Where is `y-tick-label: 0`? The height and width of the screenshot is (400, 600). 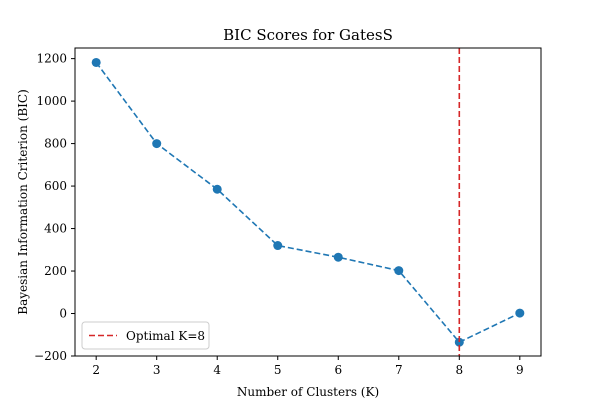
y-tick-label: 0 is located at coordinates (63, 314).